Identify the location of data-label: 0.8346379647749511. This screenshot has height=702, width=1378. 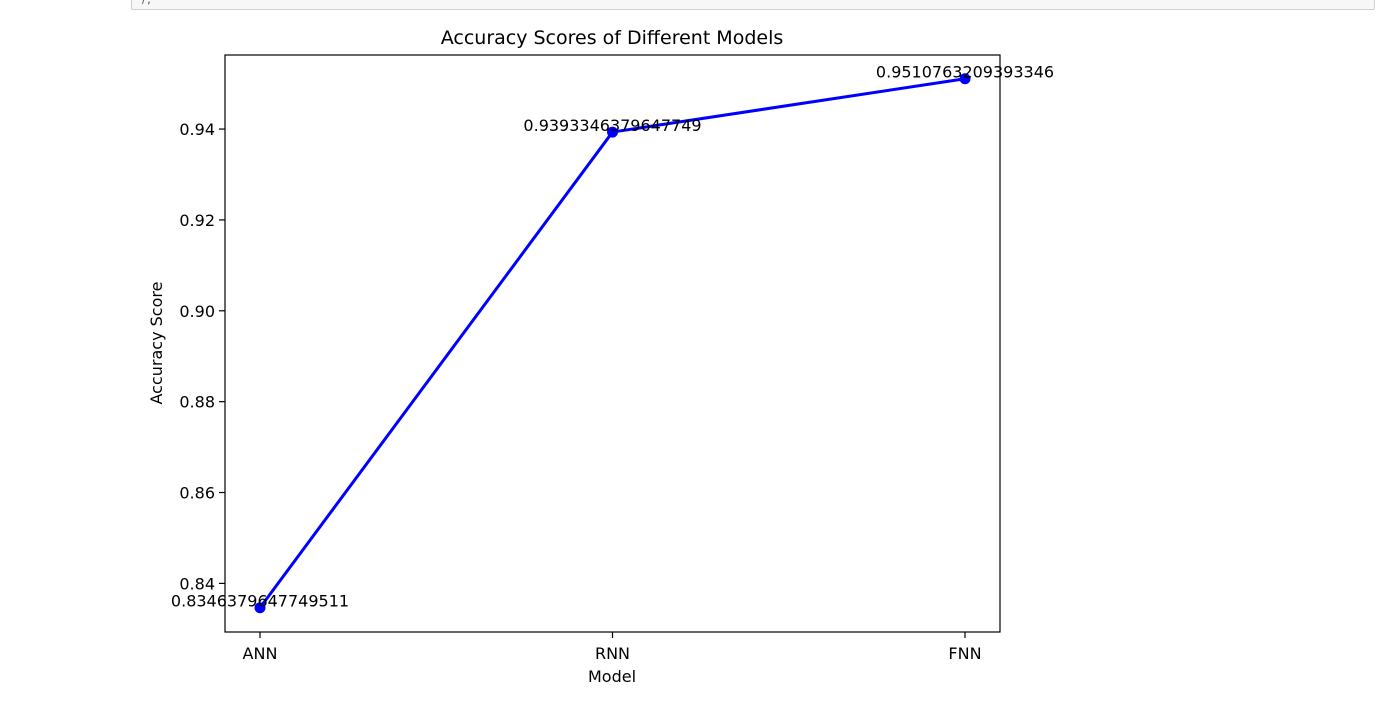
(260, 601).